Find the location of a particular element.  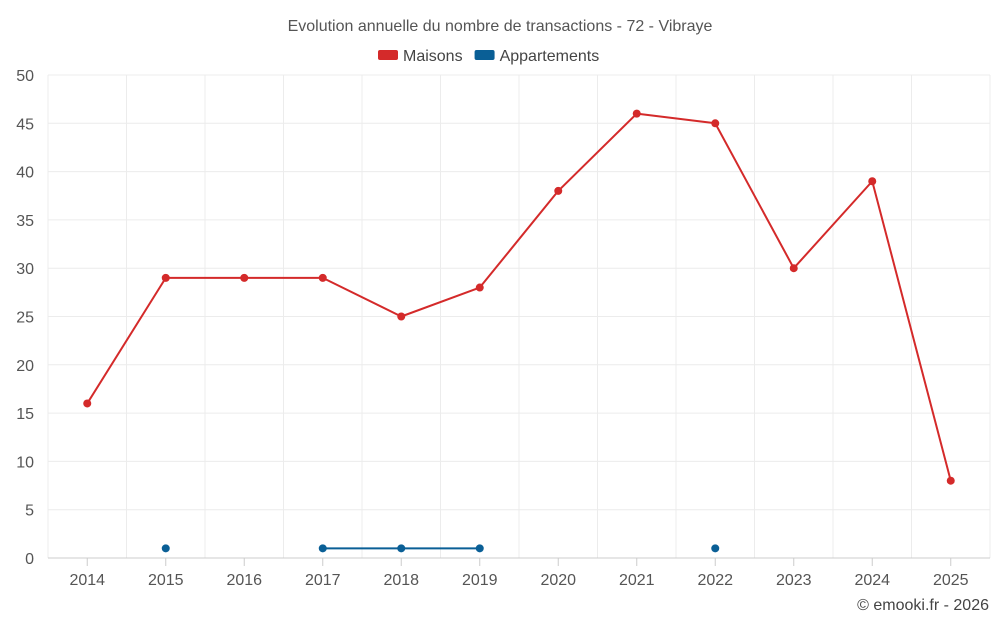

legend-label-maisons: Maisons is located at coordinates (433, 56).